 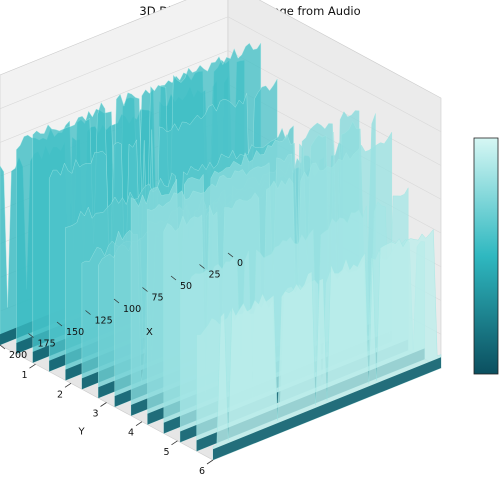 I want to click on y-axis: 1 2 3 4 5 6, so click(x=118, y=420).